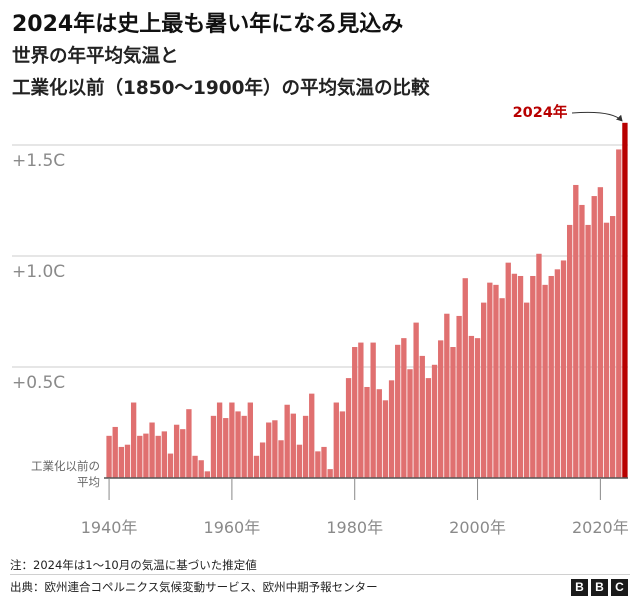 This screenshot has height=600, width=640. I want to click on x-tick-label: 1980年, so click(354, 527).